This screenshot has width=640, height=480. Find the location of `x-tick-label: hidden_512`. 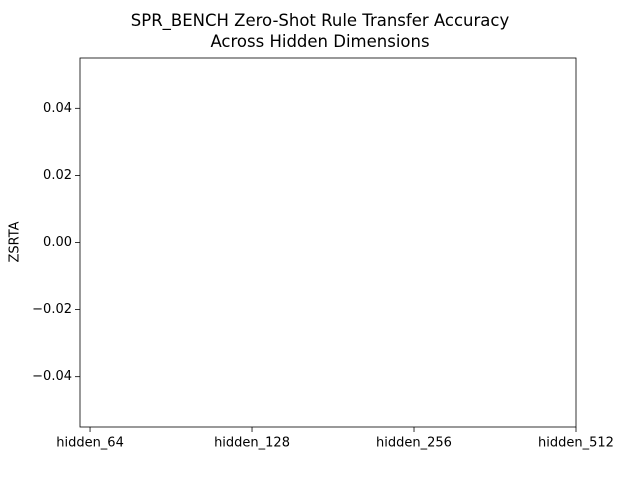

x-tick-label: hidden_512 is located at coordinates (576, 443).